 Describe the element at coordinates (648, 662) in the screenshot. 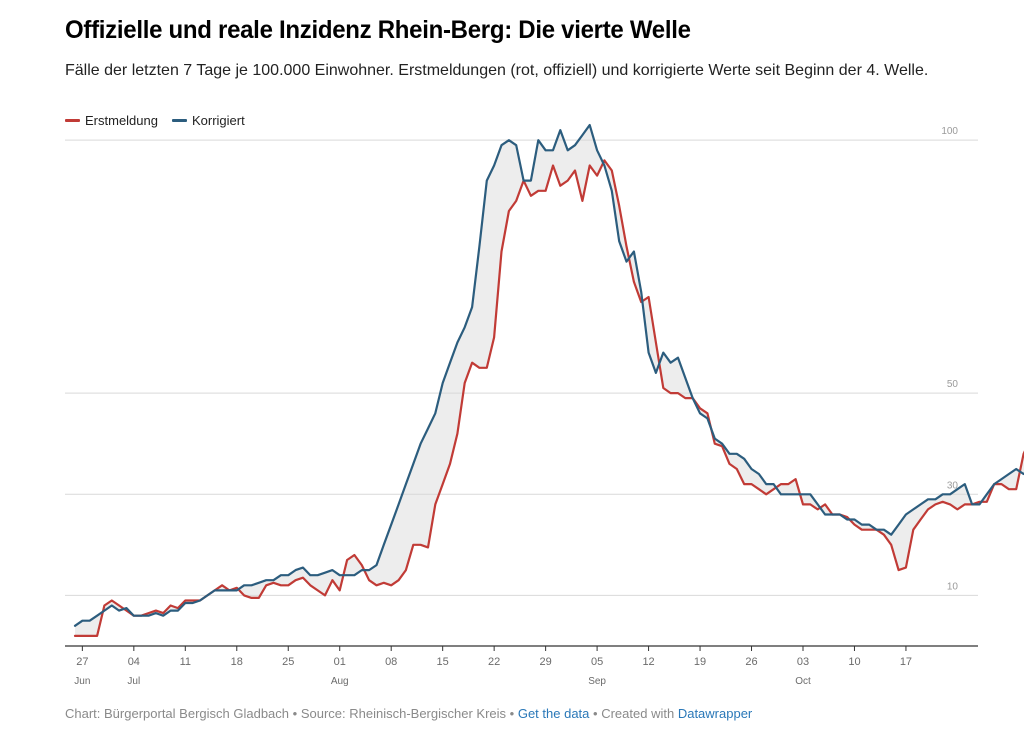

I see `x-tick-label-2021-09-12: 12` at that location.